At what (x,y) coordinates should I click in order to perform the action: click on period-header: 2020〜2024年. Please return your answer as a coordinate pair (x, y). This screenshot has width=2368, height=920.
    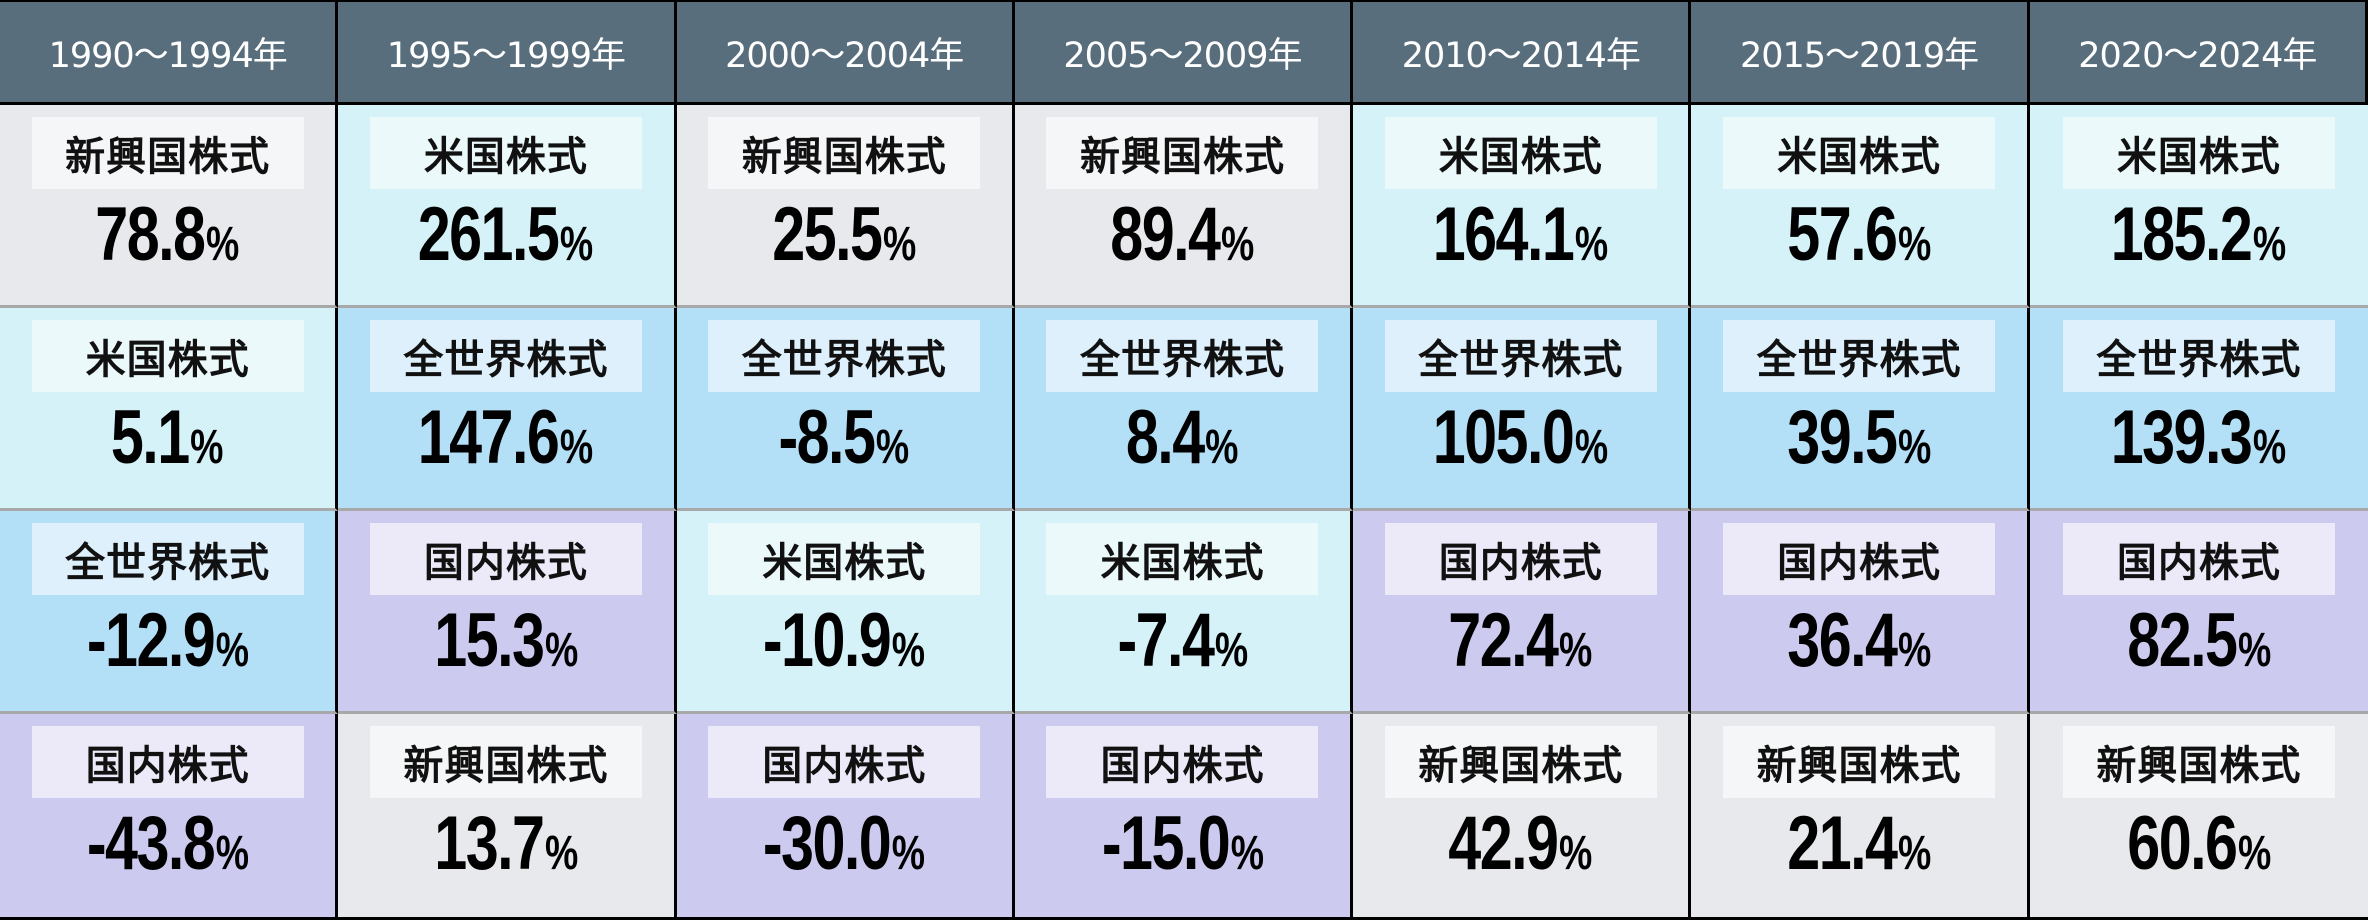
    Looking at the image, I should click on (2198, 53).